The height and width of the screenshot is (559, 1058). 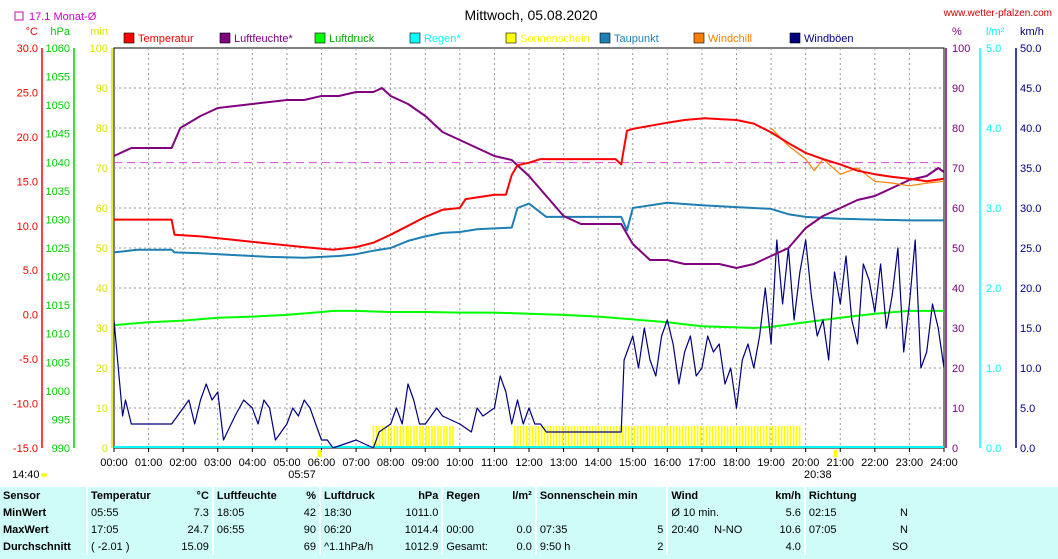 What do you see at coordinates (961, 49) in the screenshot?
I see `humidity-tick-label: 100` at bounding box center [961, 49].